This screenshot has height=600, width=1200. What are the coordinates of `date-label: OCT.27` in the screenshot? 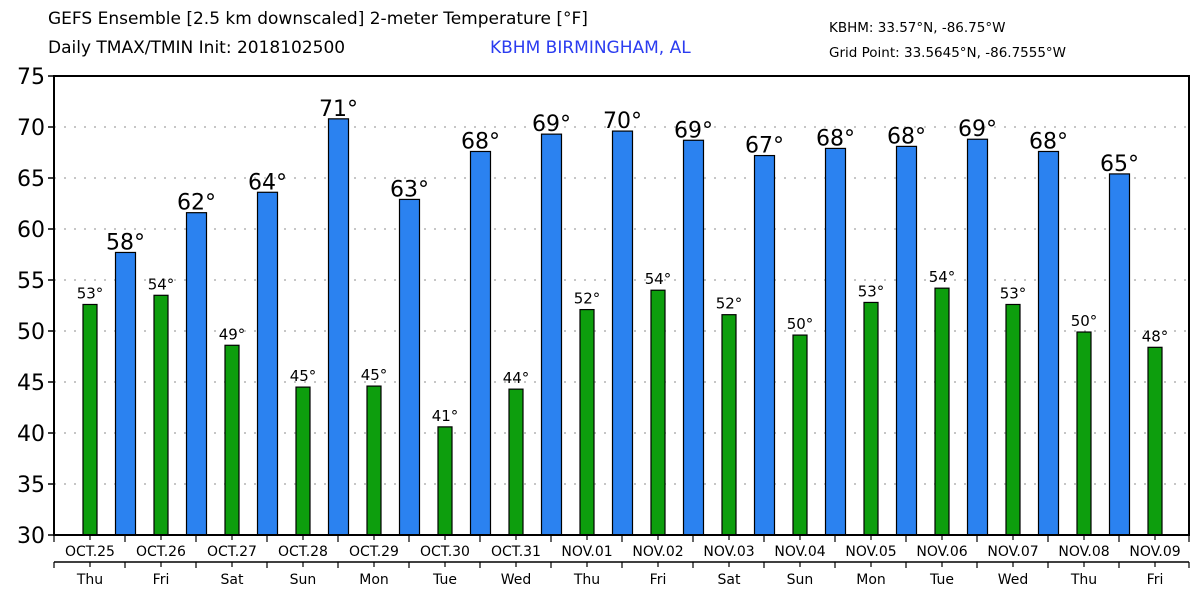 It's located at (232, 552).